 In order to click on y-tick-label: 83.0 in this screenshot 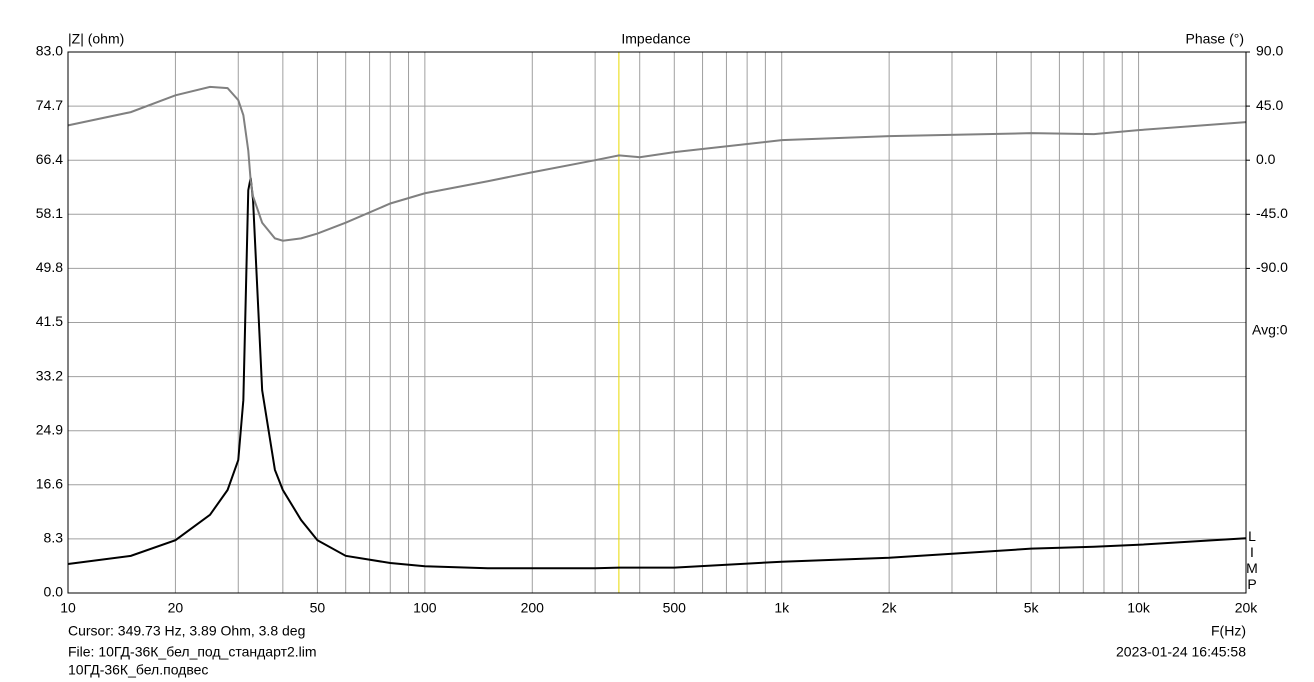, I will do `click(49, 51)`.